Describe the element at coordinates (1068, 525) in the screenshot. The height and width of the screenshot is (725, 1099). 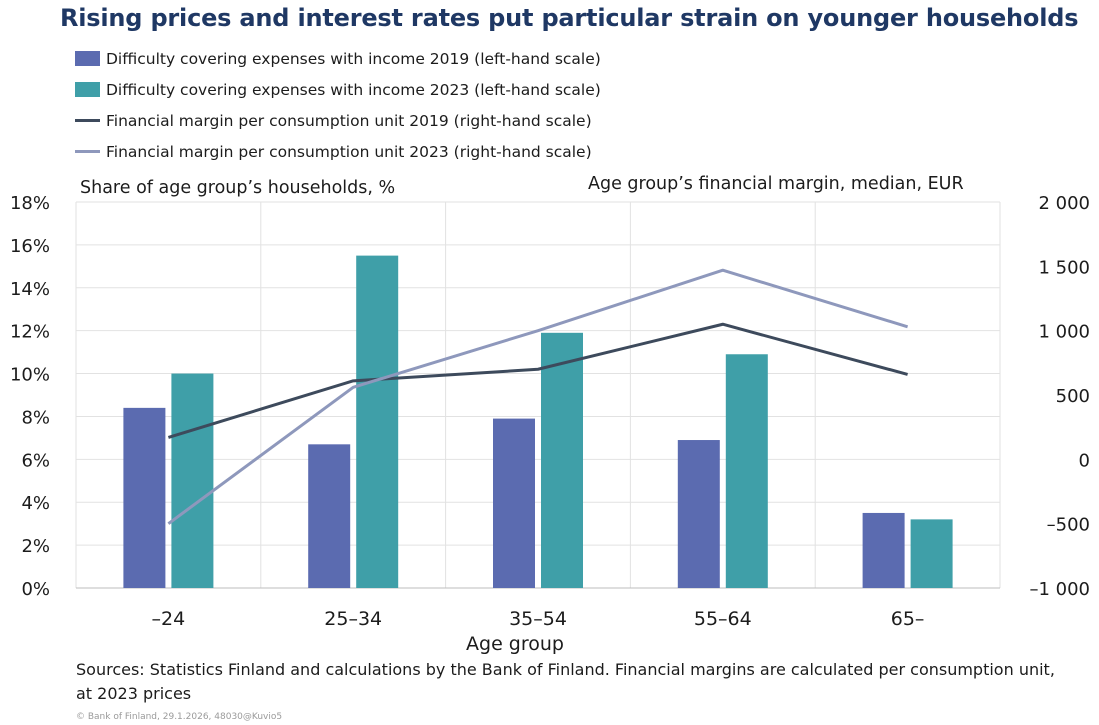
I see `y-tick-label-right: –500` at that location.